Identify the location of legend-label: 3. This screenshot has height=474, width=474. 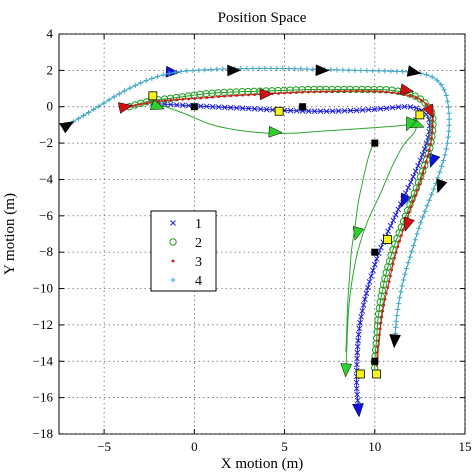
(198, 262).